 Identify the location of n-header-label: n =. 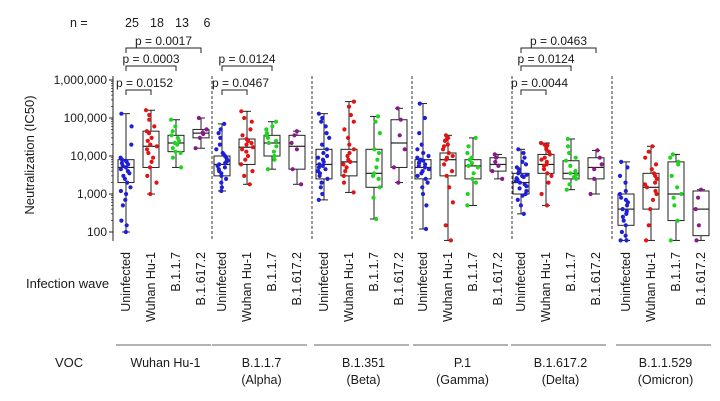
(79, 23).